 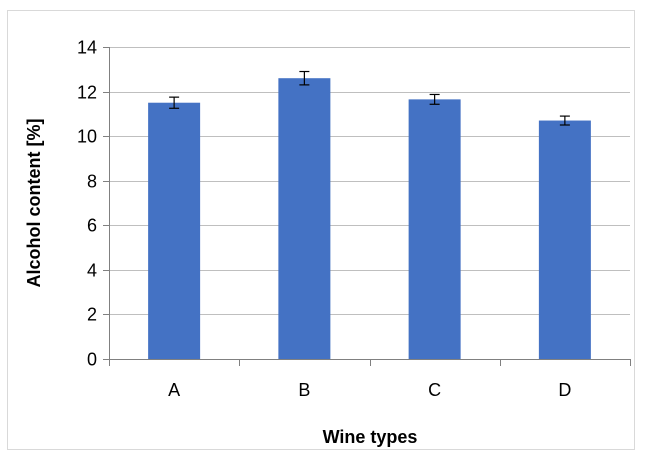 I want to click on bar-B, so click(x=304, y=218).